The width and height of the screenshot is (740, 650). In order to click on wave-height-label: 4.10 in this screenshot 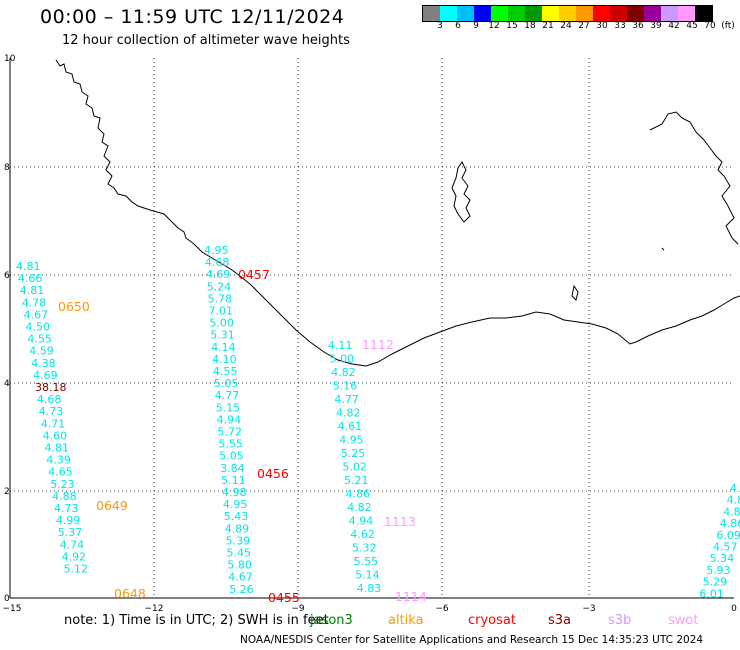, I will do `click(224, 359)`.